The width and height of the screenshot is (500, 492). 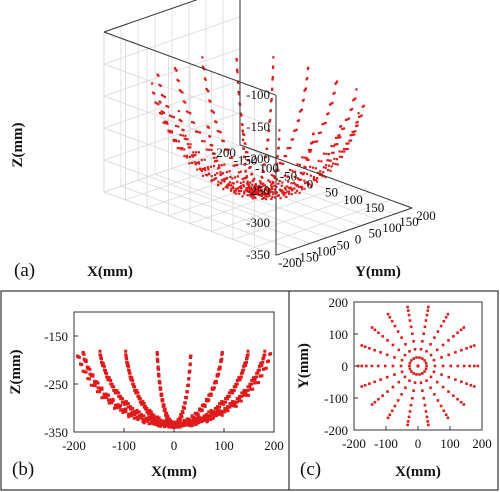 What do you see at coordinates (24, 270) in the screenshot?
I see `panel-a-label: (a)` at bounding box center [24, 270].